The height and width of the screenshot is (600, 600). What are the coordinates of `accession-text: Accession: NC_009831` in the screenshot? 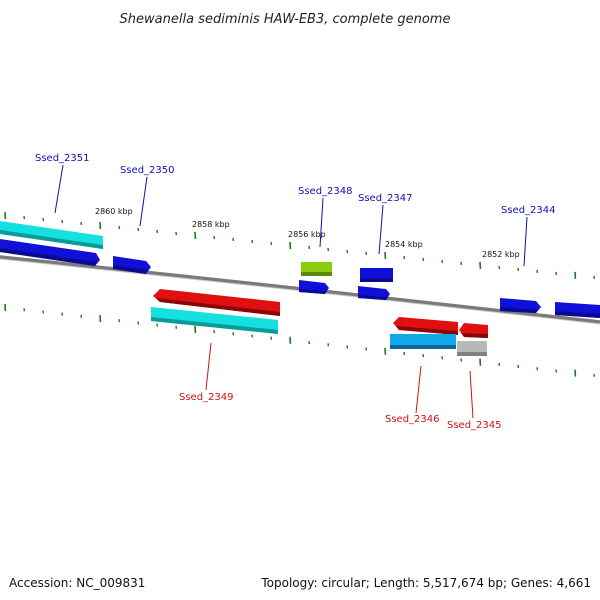 It's located at (77, 583).